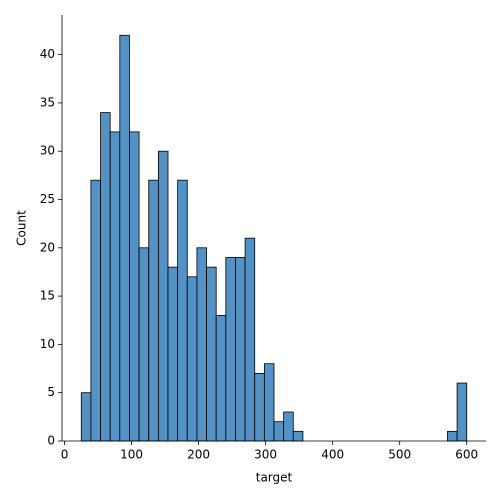 This screenshot has height=500, width=500. Describe the element at coordinates (47, 151) in the screenshot. I see `y-tick-label: 30` at that location.